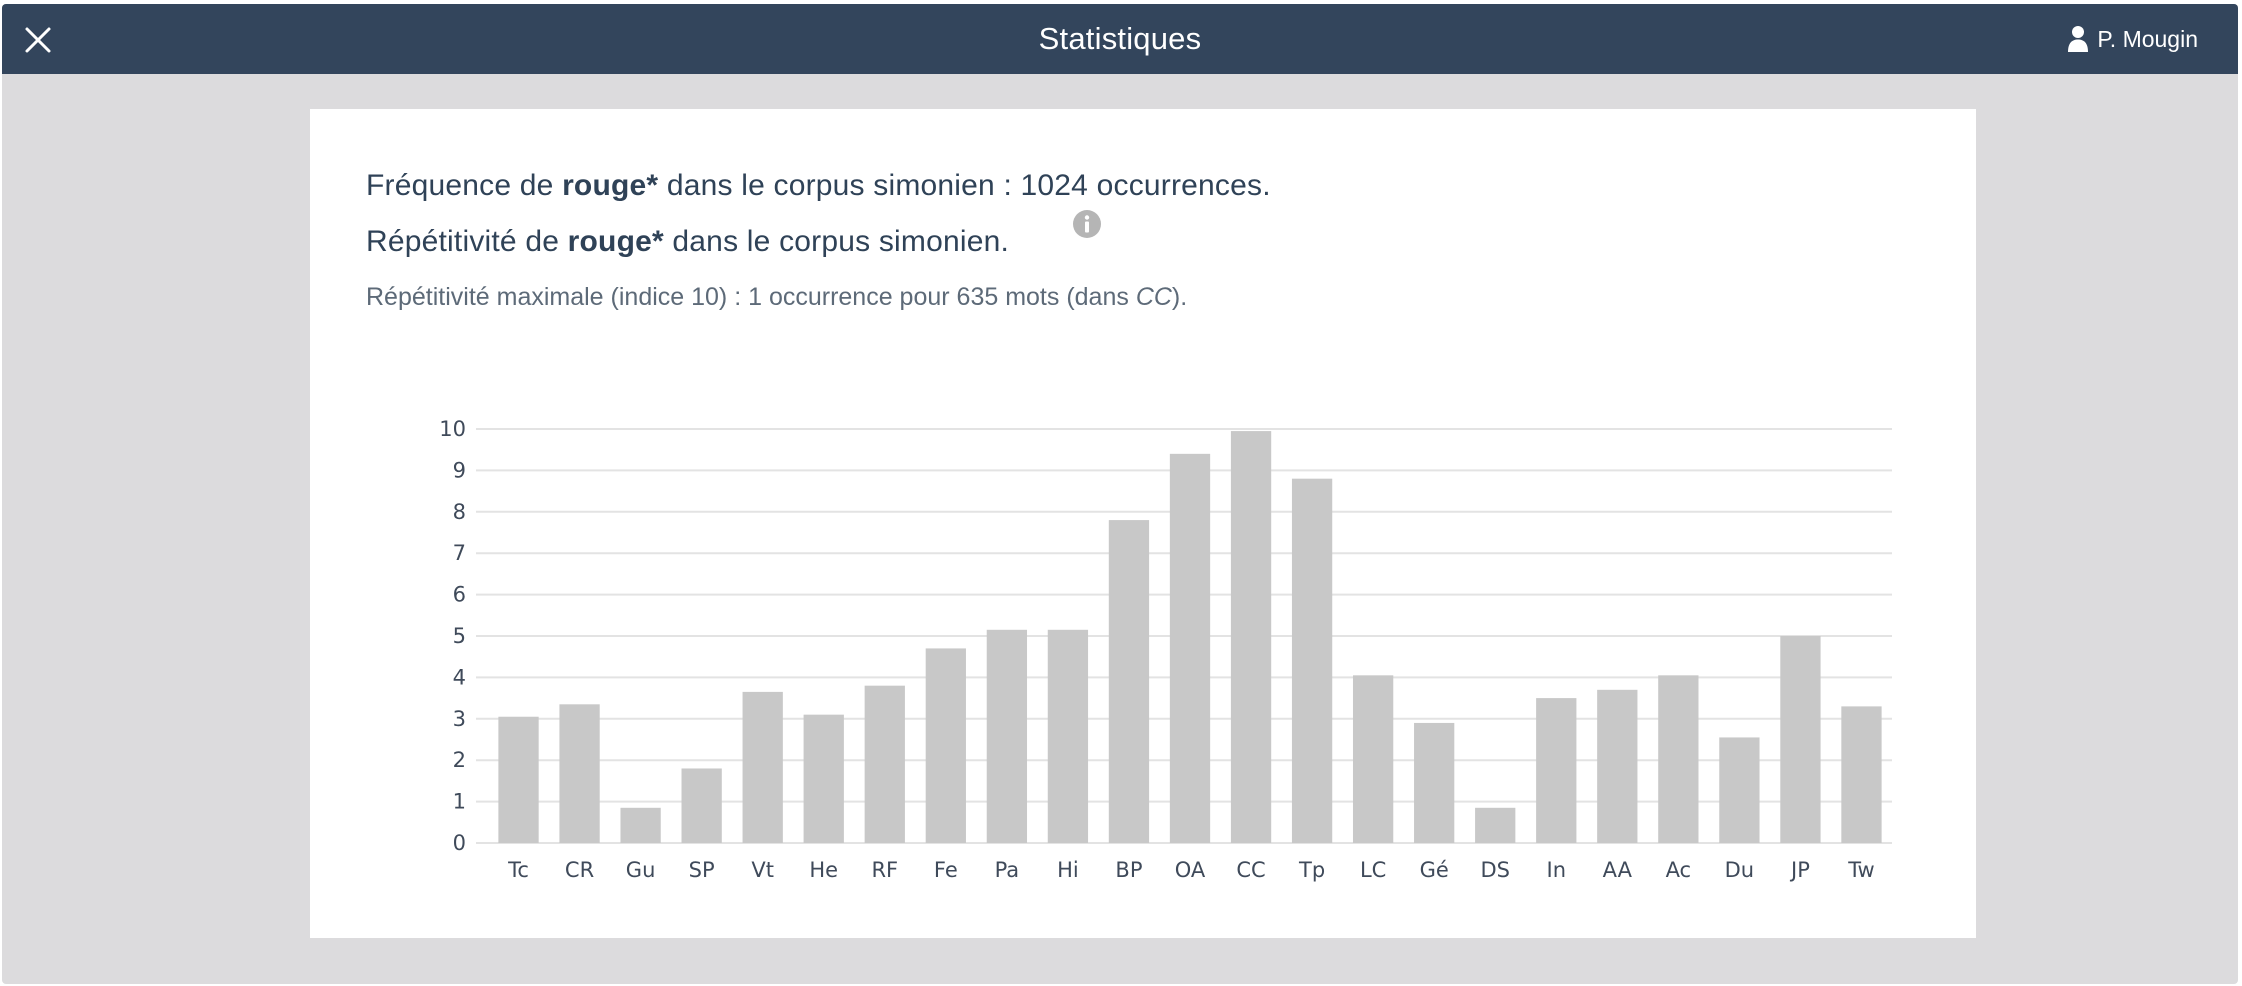 This screenshot has width=2242, height=986. I want to click on y-tick-label: 1, so click(459, 802).